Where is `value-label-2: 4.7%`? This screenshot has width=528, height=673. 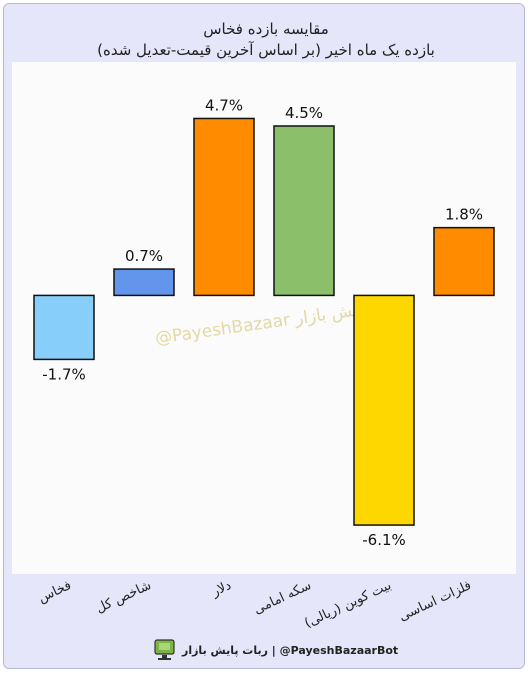
value-label-2: 4.7% is located at coordinates (224, 105).